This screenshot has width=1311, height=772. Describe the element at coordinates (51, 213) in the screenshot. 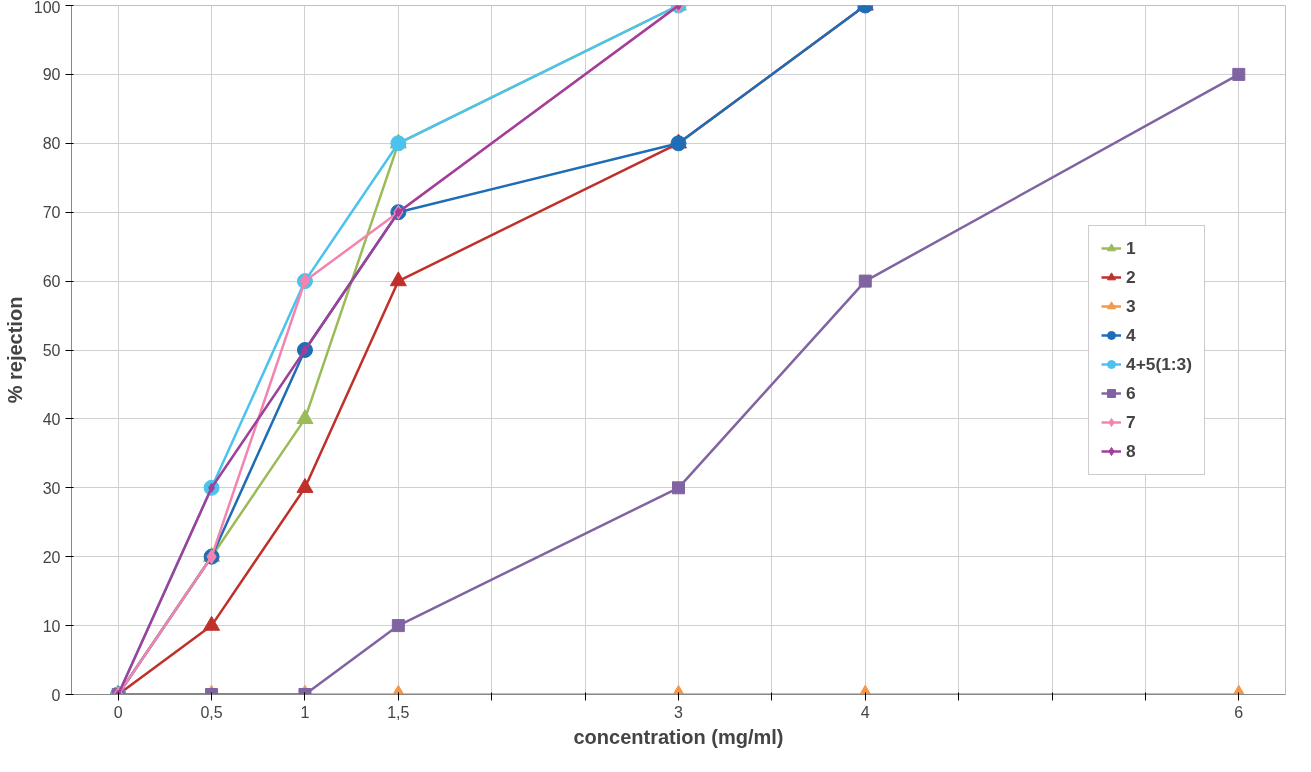

I see `y-tick-label: 70` at that location.